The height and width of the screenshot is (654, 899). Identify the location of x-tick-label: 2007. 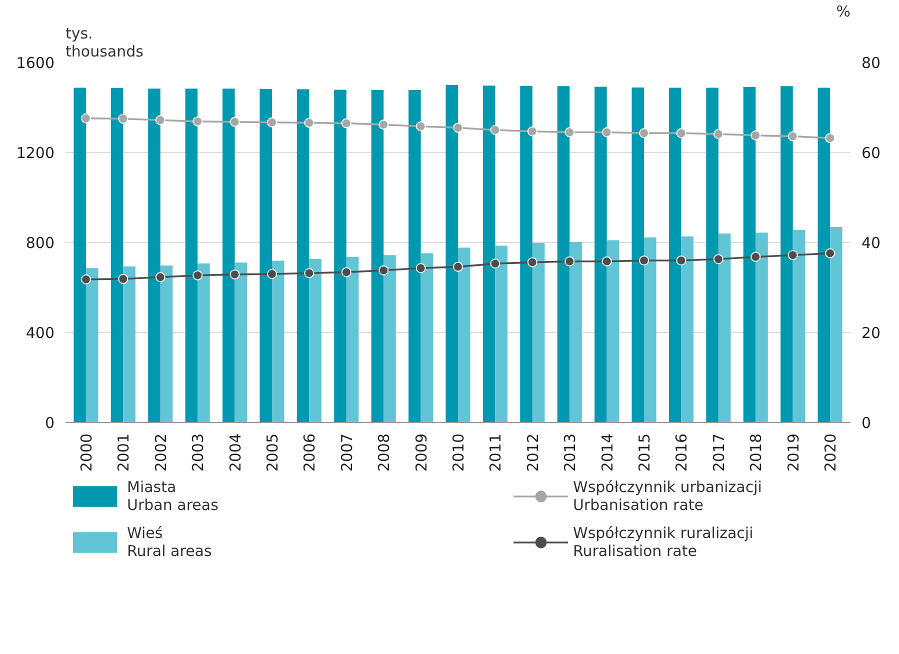
(347, 452).